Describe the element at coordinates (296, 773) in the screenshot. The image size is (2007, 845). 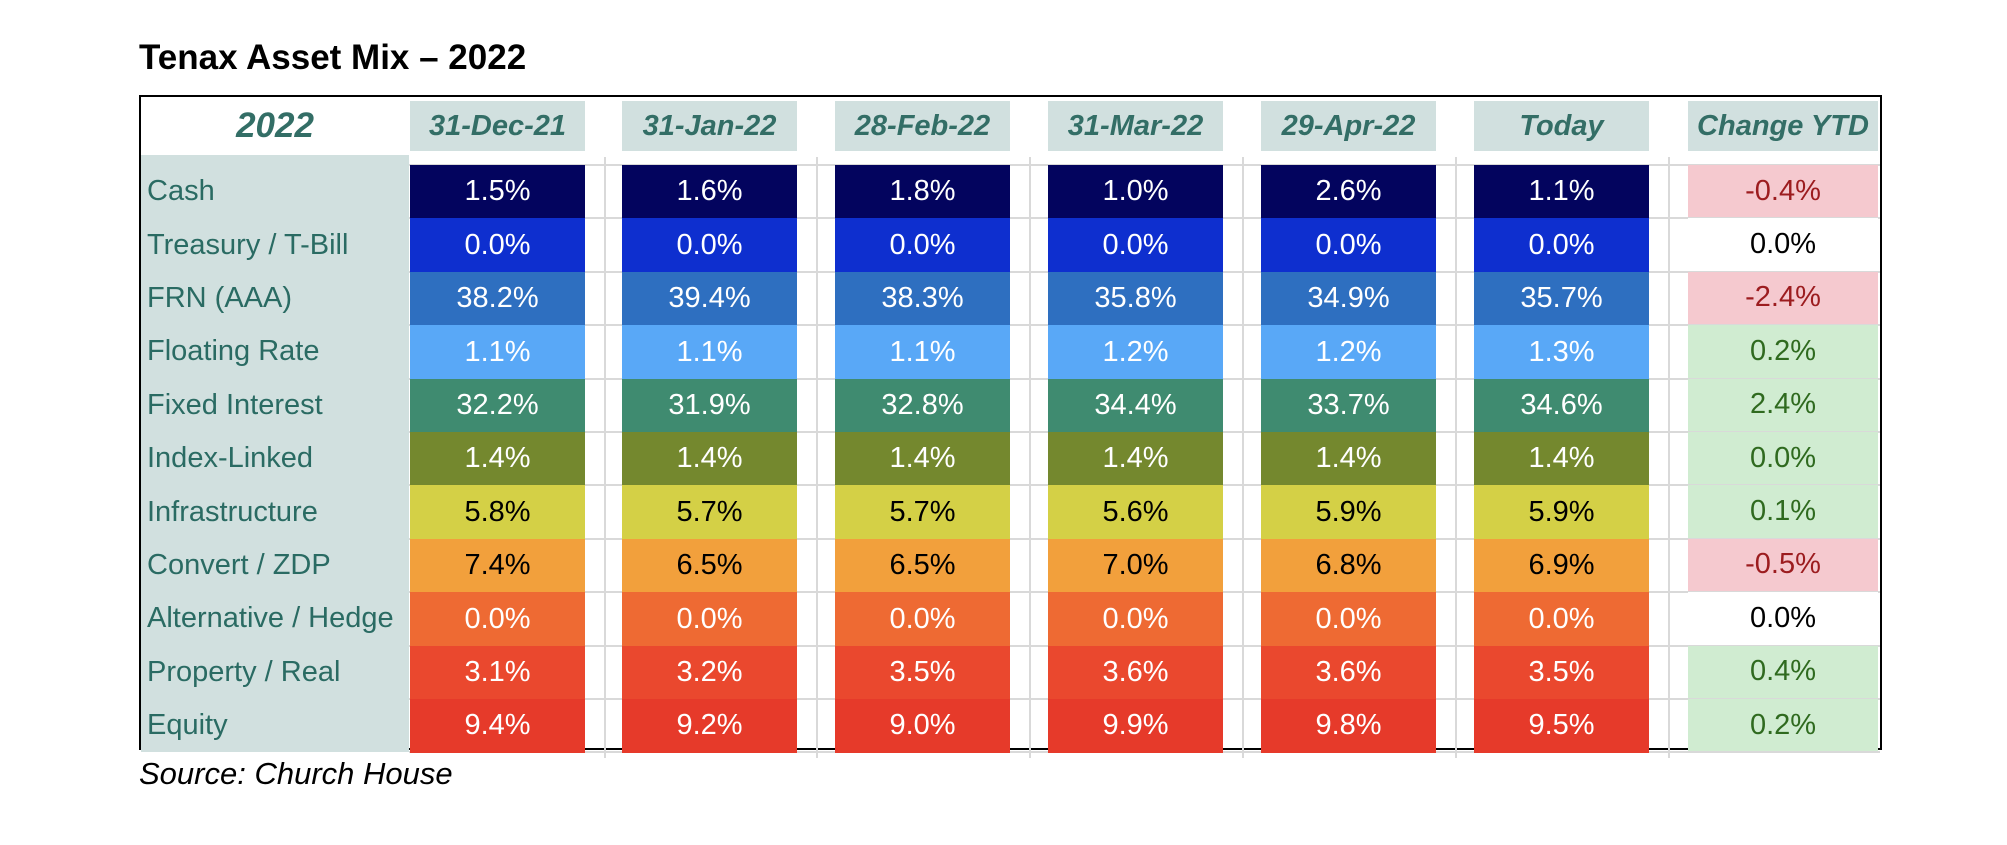
I see `source-note: Source: Church House` at that location.